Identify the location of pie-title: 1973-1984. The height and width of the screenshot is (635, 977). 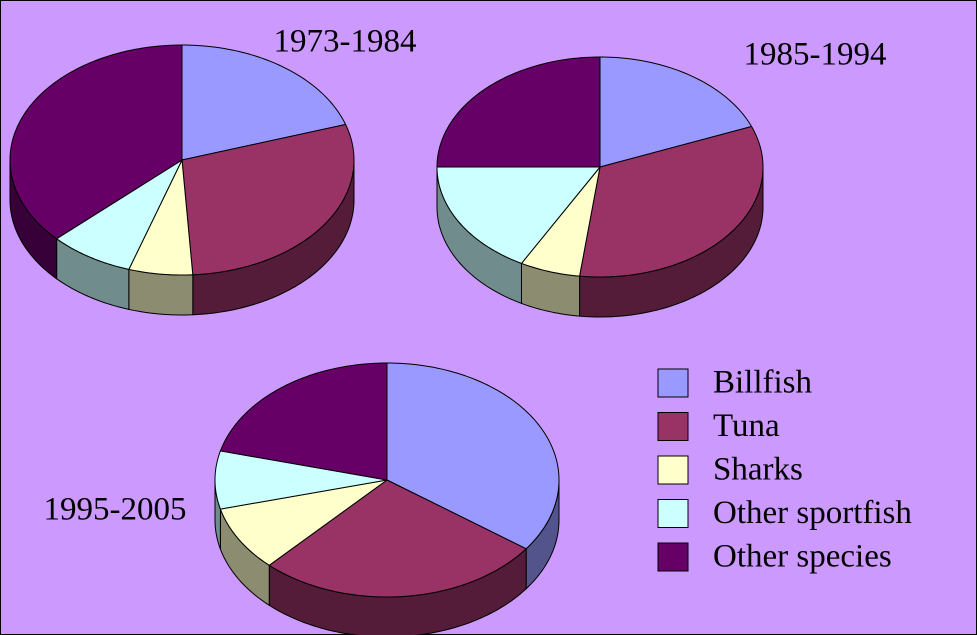
(345, 42).